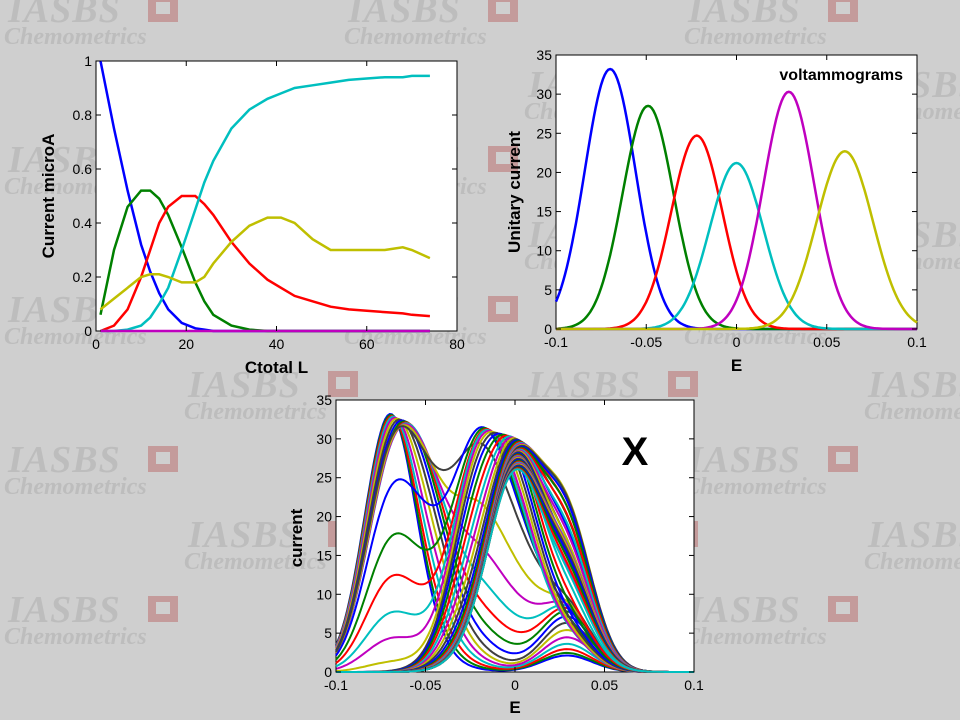 The image size is (960, 720). What do you see at coordinates (186, 344) in the screenshot?
I see `x-tick-label: 20` at bounding box center [186, 344].